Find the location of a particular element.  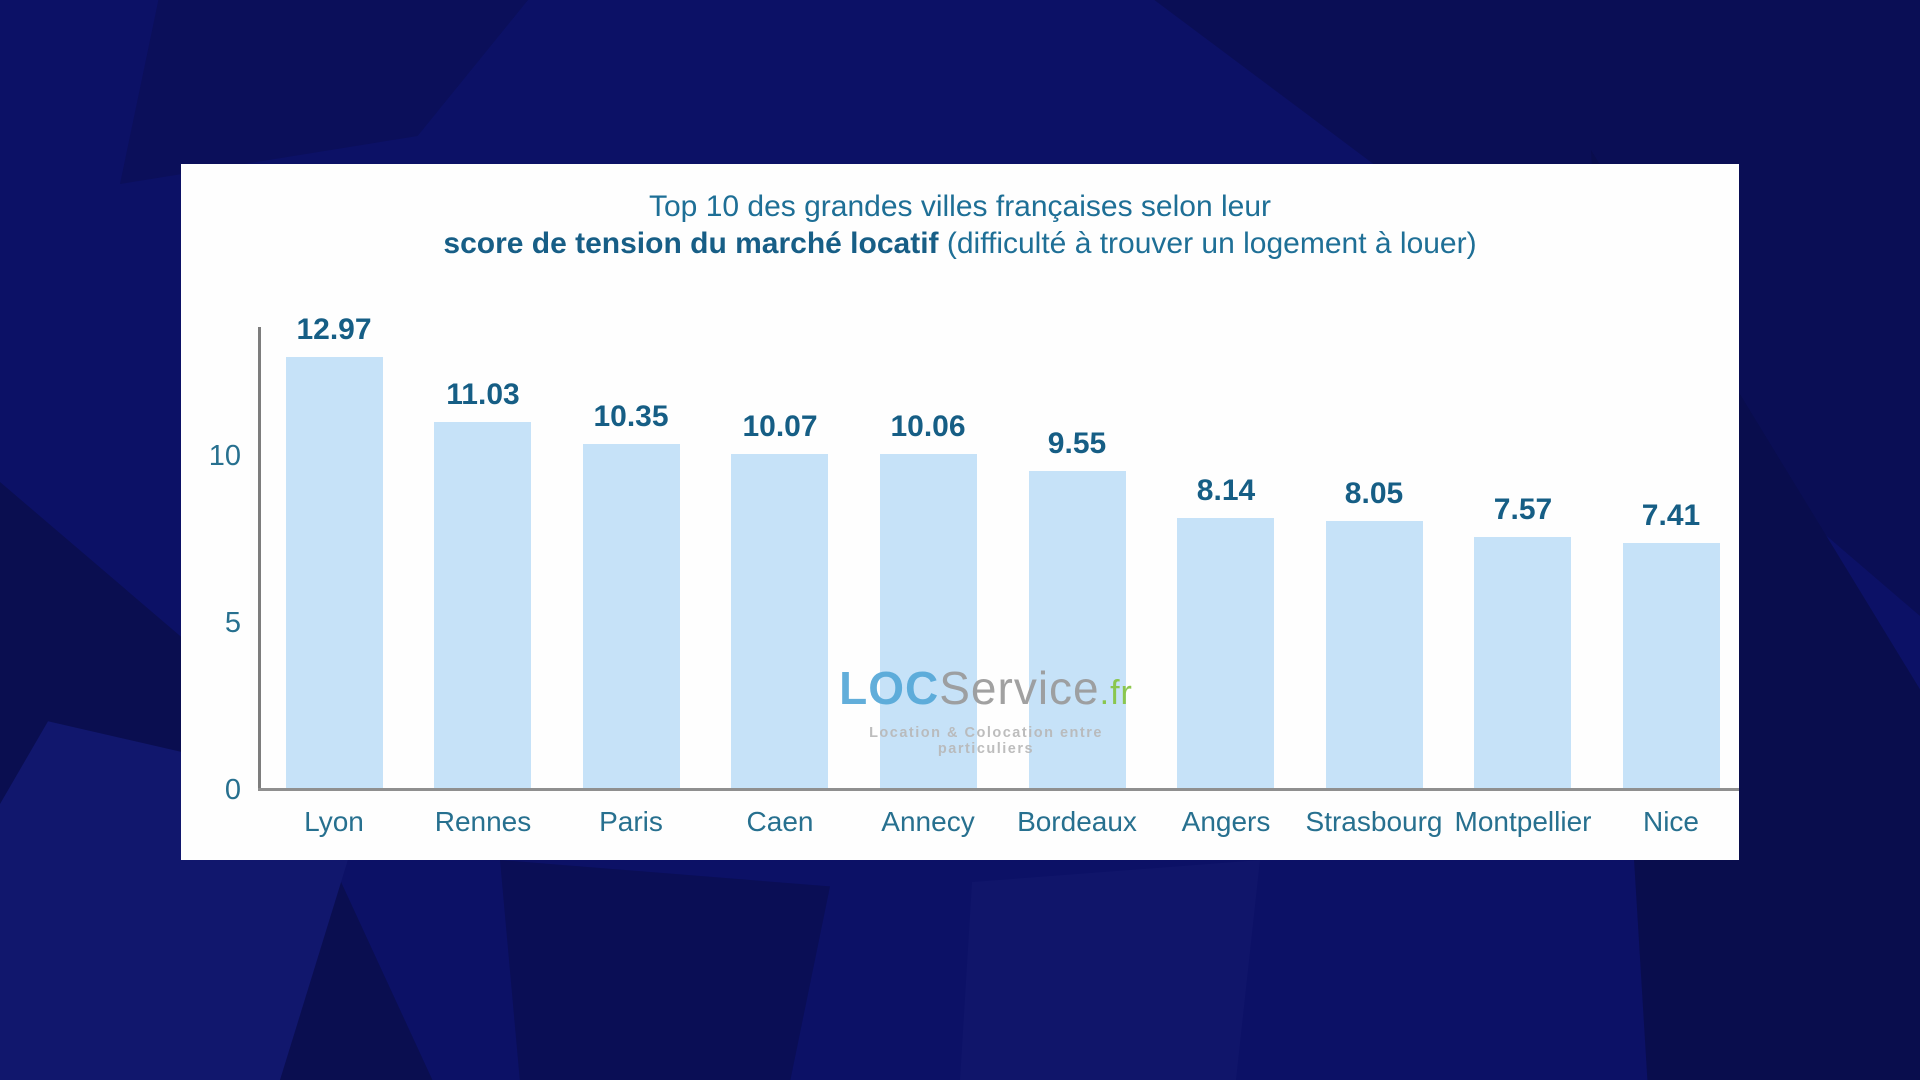

category-label-bordeaux: Bordeaux is located at coordinates (1077, 821).